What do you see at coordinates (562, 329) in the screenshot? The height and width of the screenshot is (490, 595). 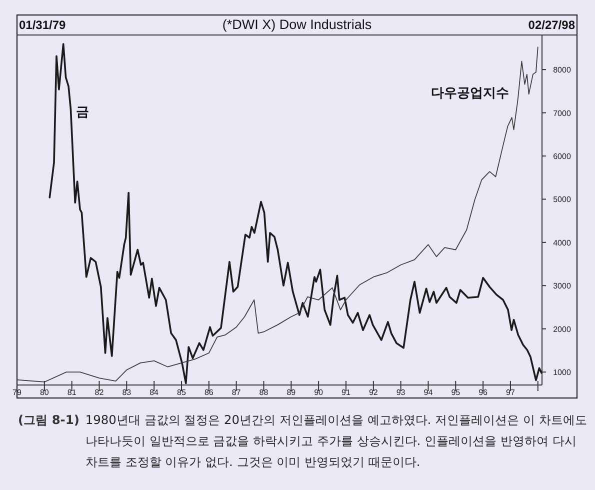 I see `y-tick-label: 2000` at bounding box center [562, 329].